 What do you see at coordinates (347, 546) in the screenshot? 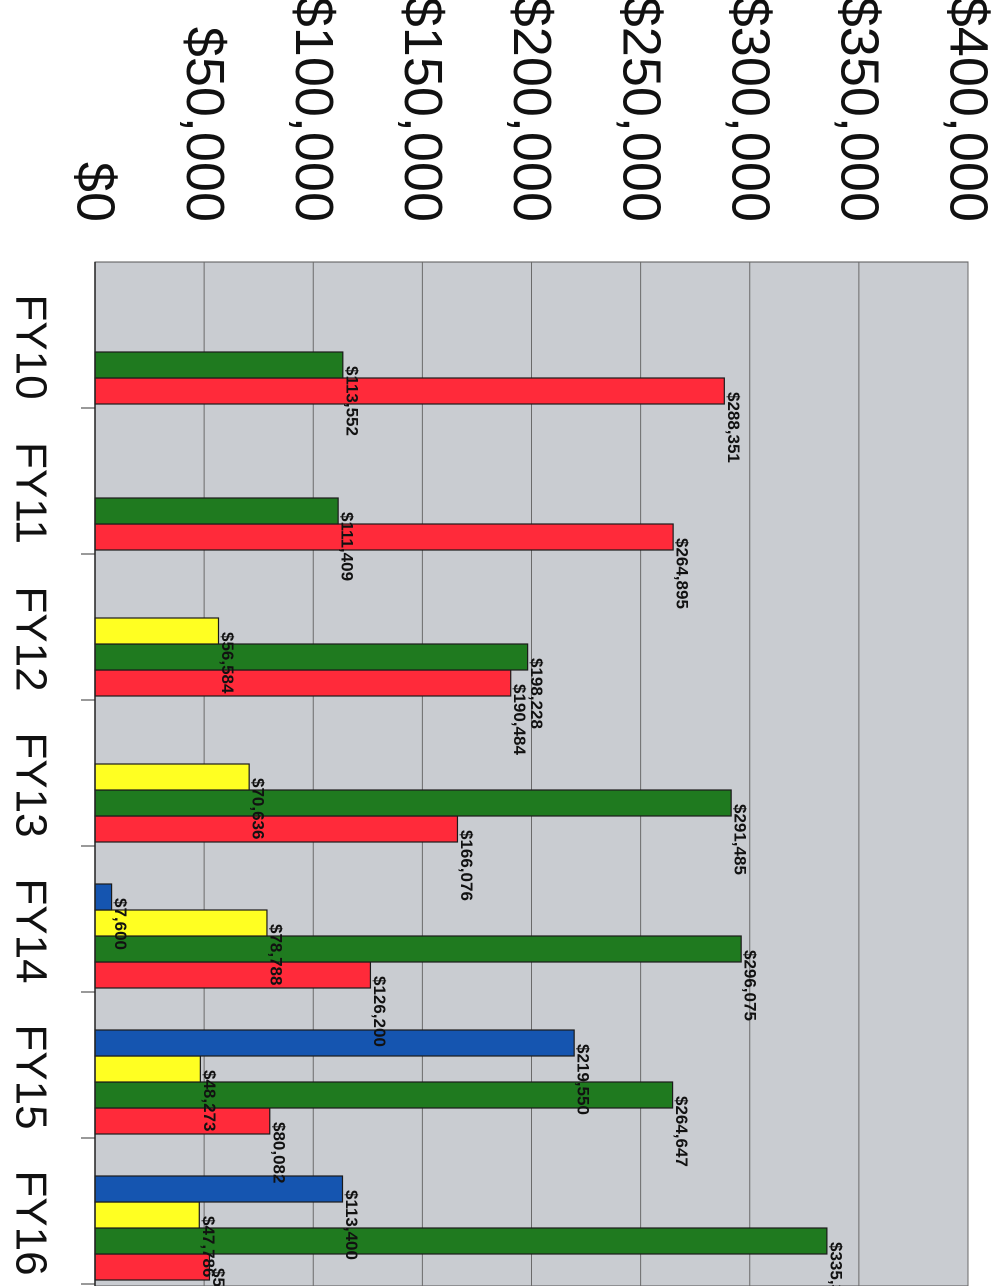
I see `data-label: $111,409` at bounding box center [347, 546].